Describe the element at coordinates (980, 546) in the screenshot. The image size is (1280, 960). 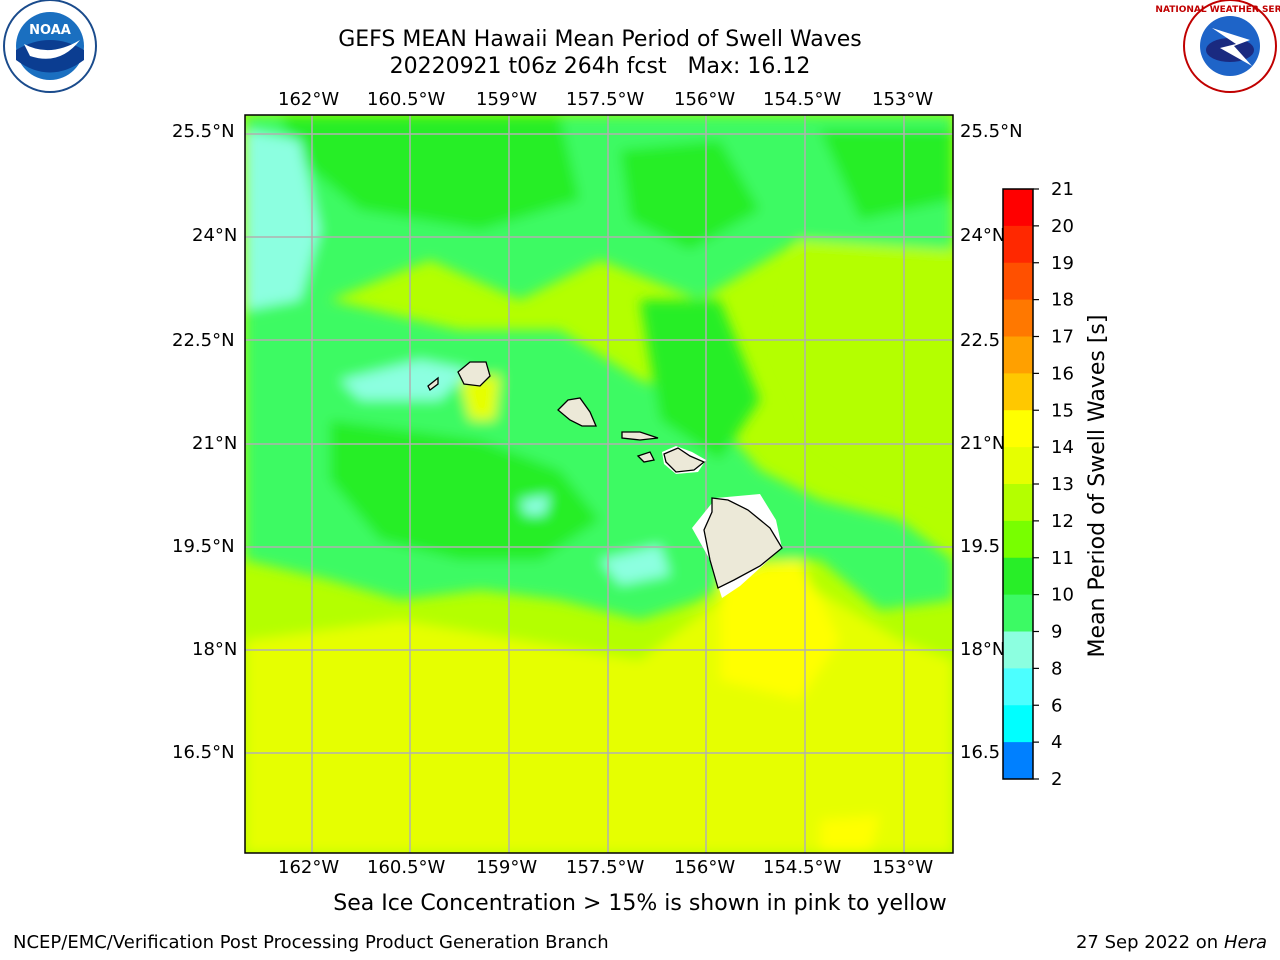
I see `lat-label-right: 19.5` at that location.